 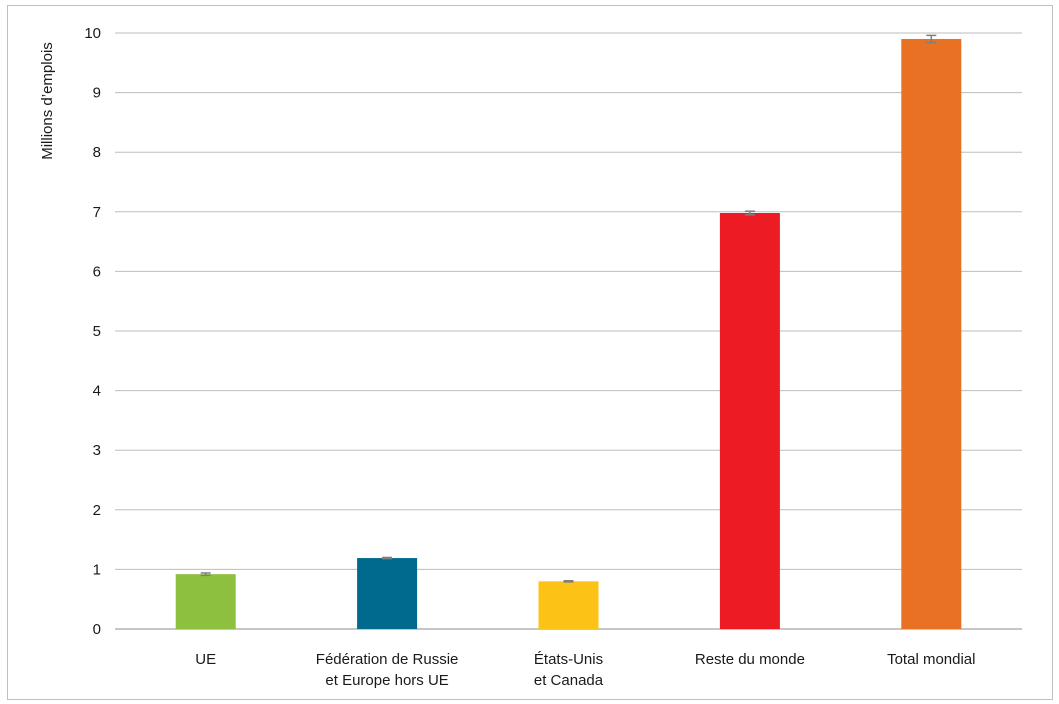 I want to click on category-label: et Canada, so click(x=569, y=680).